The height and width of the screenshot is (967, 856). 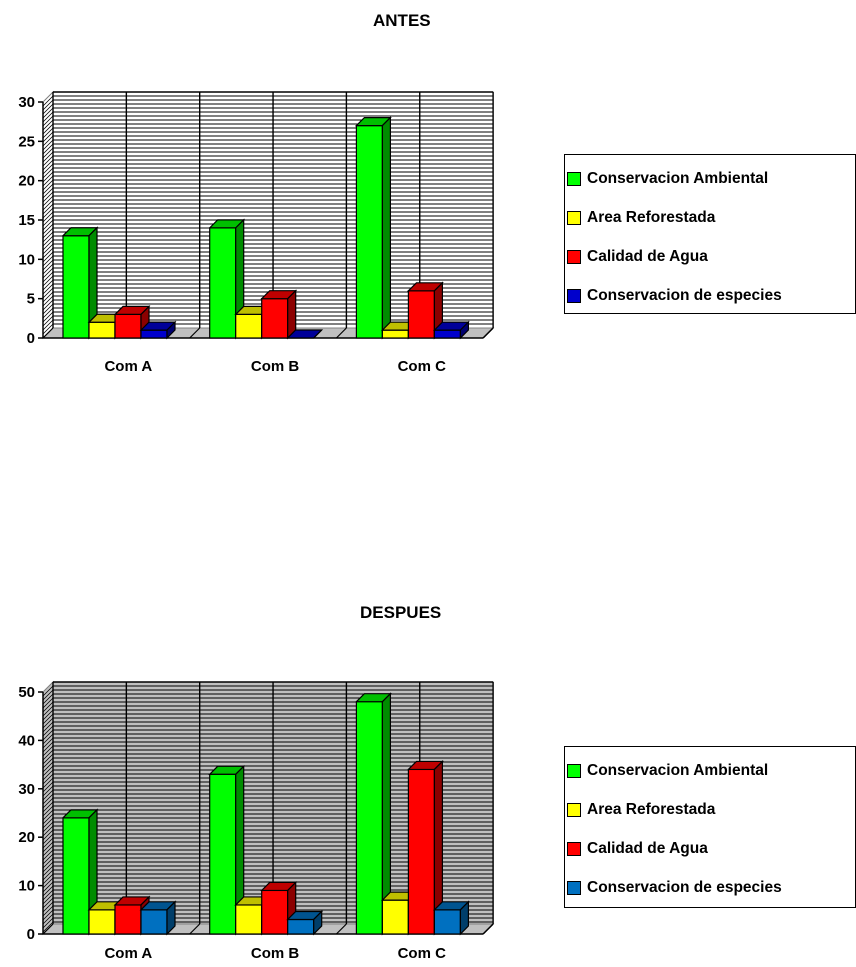 What do you see at coordinates (684, 887) in the screenshot?
I see `legend-label: Conservacion de especies` at bounding box center [684, 887].